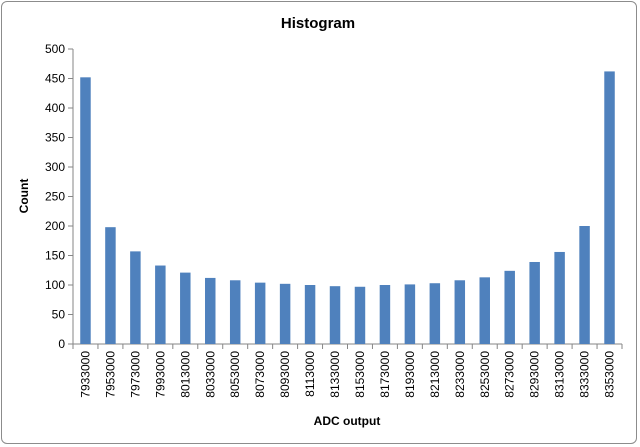 The width and height of the screenshot is (640, 447). Describe the element at coordinates (335, 374) in the screenshot. I see `x-tick-label: 8133000` at that location.